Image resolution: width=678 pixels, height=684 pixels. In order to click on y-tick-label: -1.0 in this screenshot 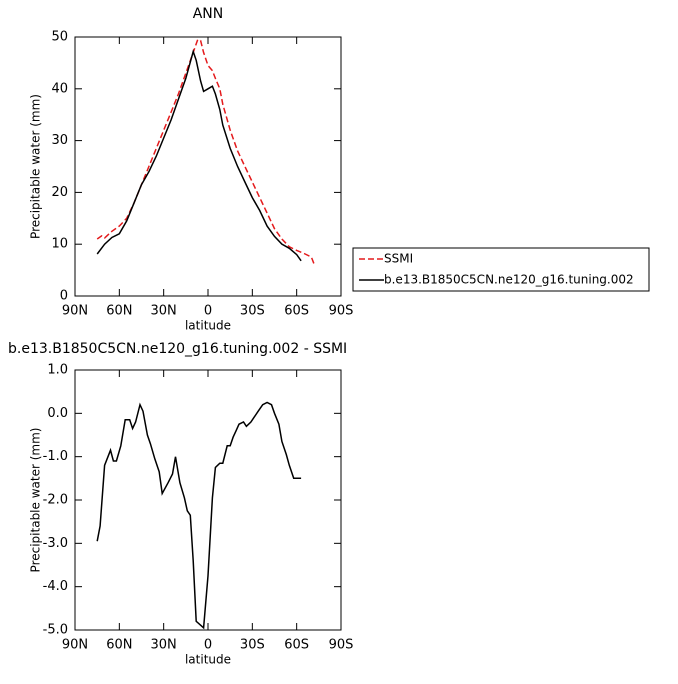, I will do `click(55, 456)`.